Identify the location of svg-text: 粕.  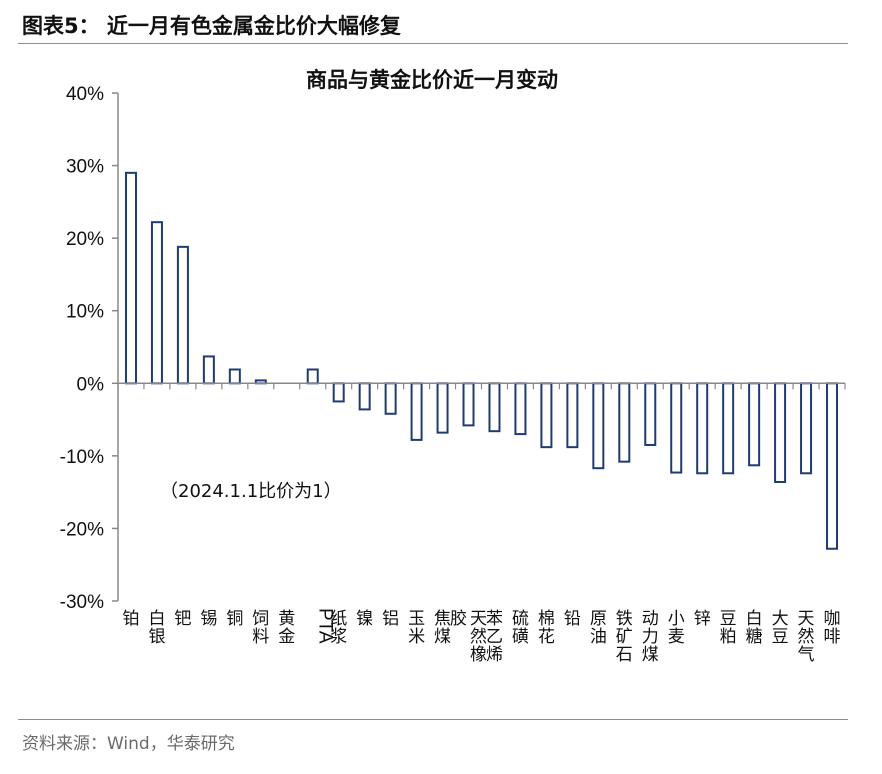
(728, 637).